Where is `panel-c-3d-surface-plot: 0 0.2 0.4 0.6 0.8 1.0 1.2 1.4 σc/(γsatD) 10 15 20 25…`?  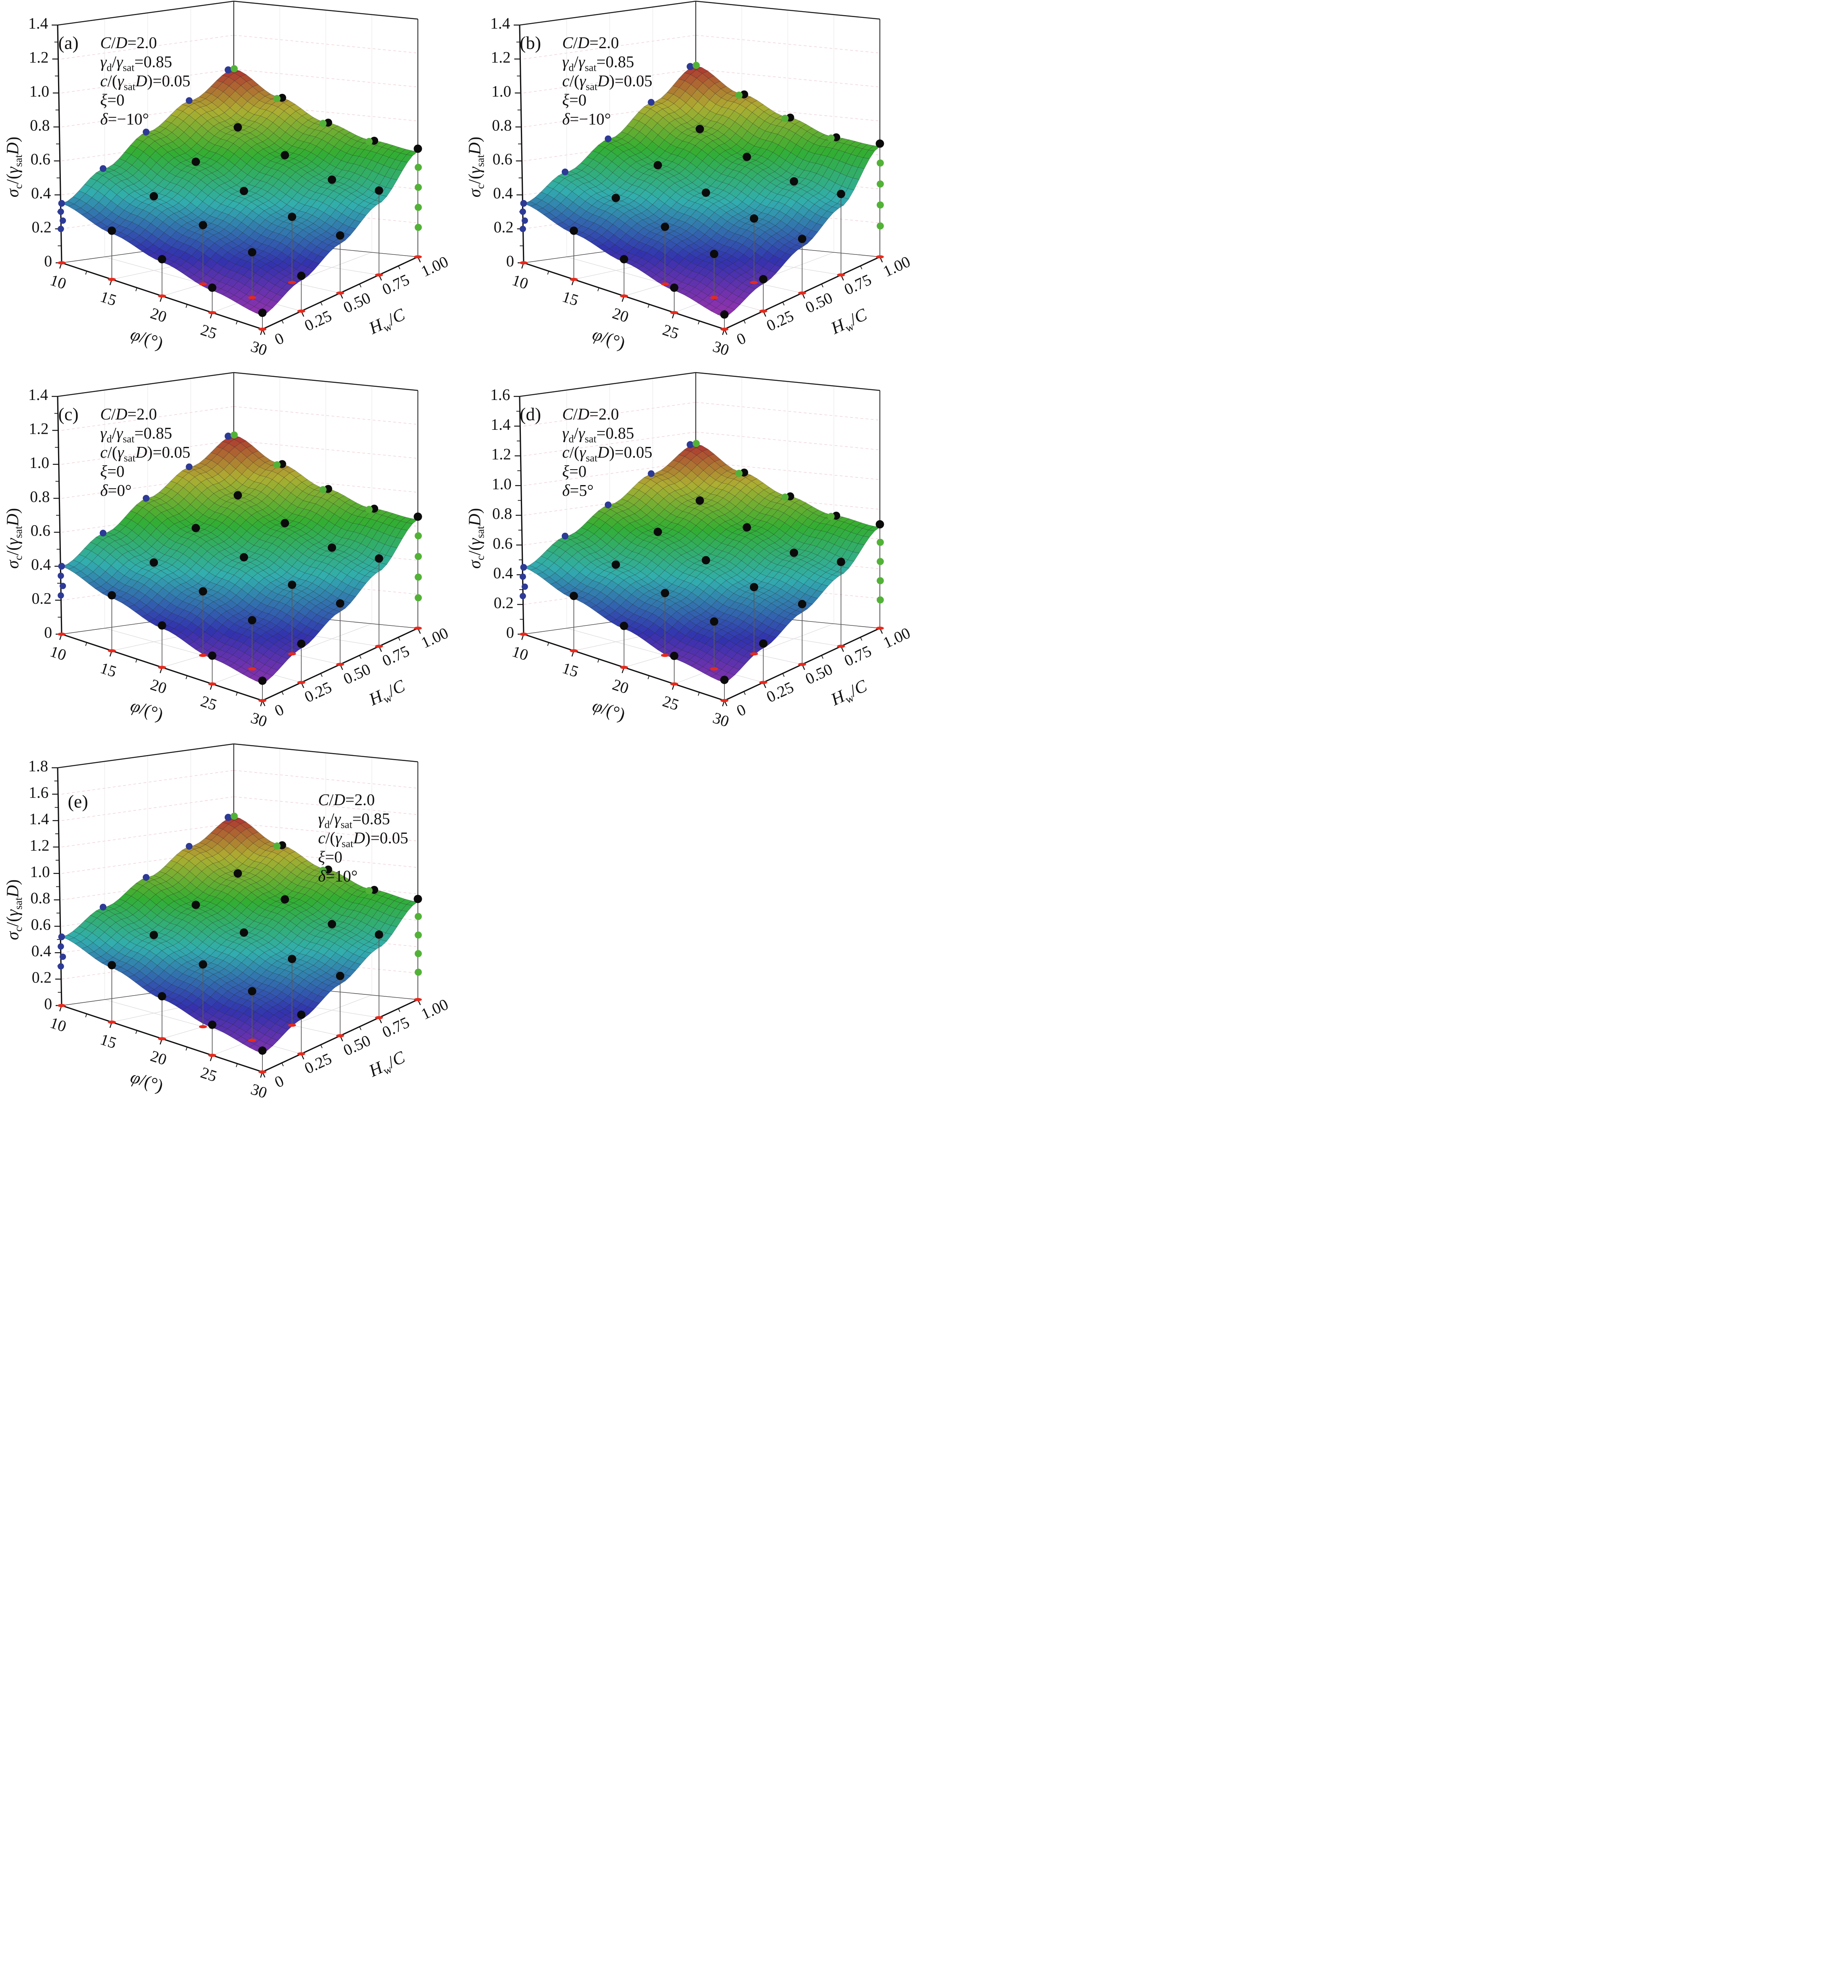
panel-c-3d-surface-plot: 0 0.2 0.4 0.6 0.8 1.0 1.2 1.4 σc/(γsatD) 10 15 20 25… is located at coordinates (228, 551).